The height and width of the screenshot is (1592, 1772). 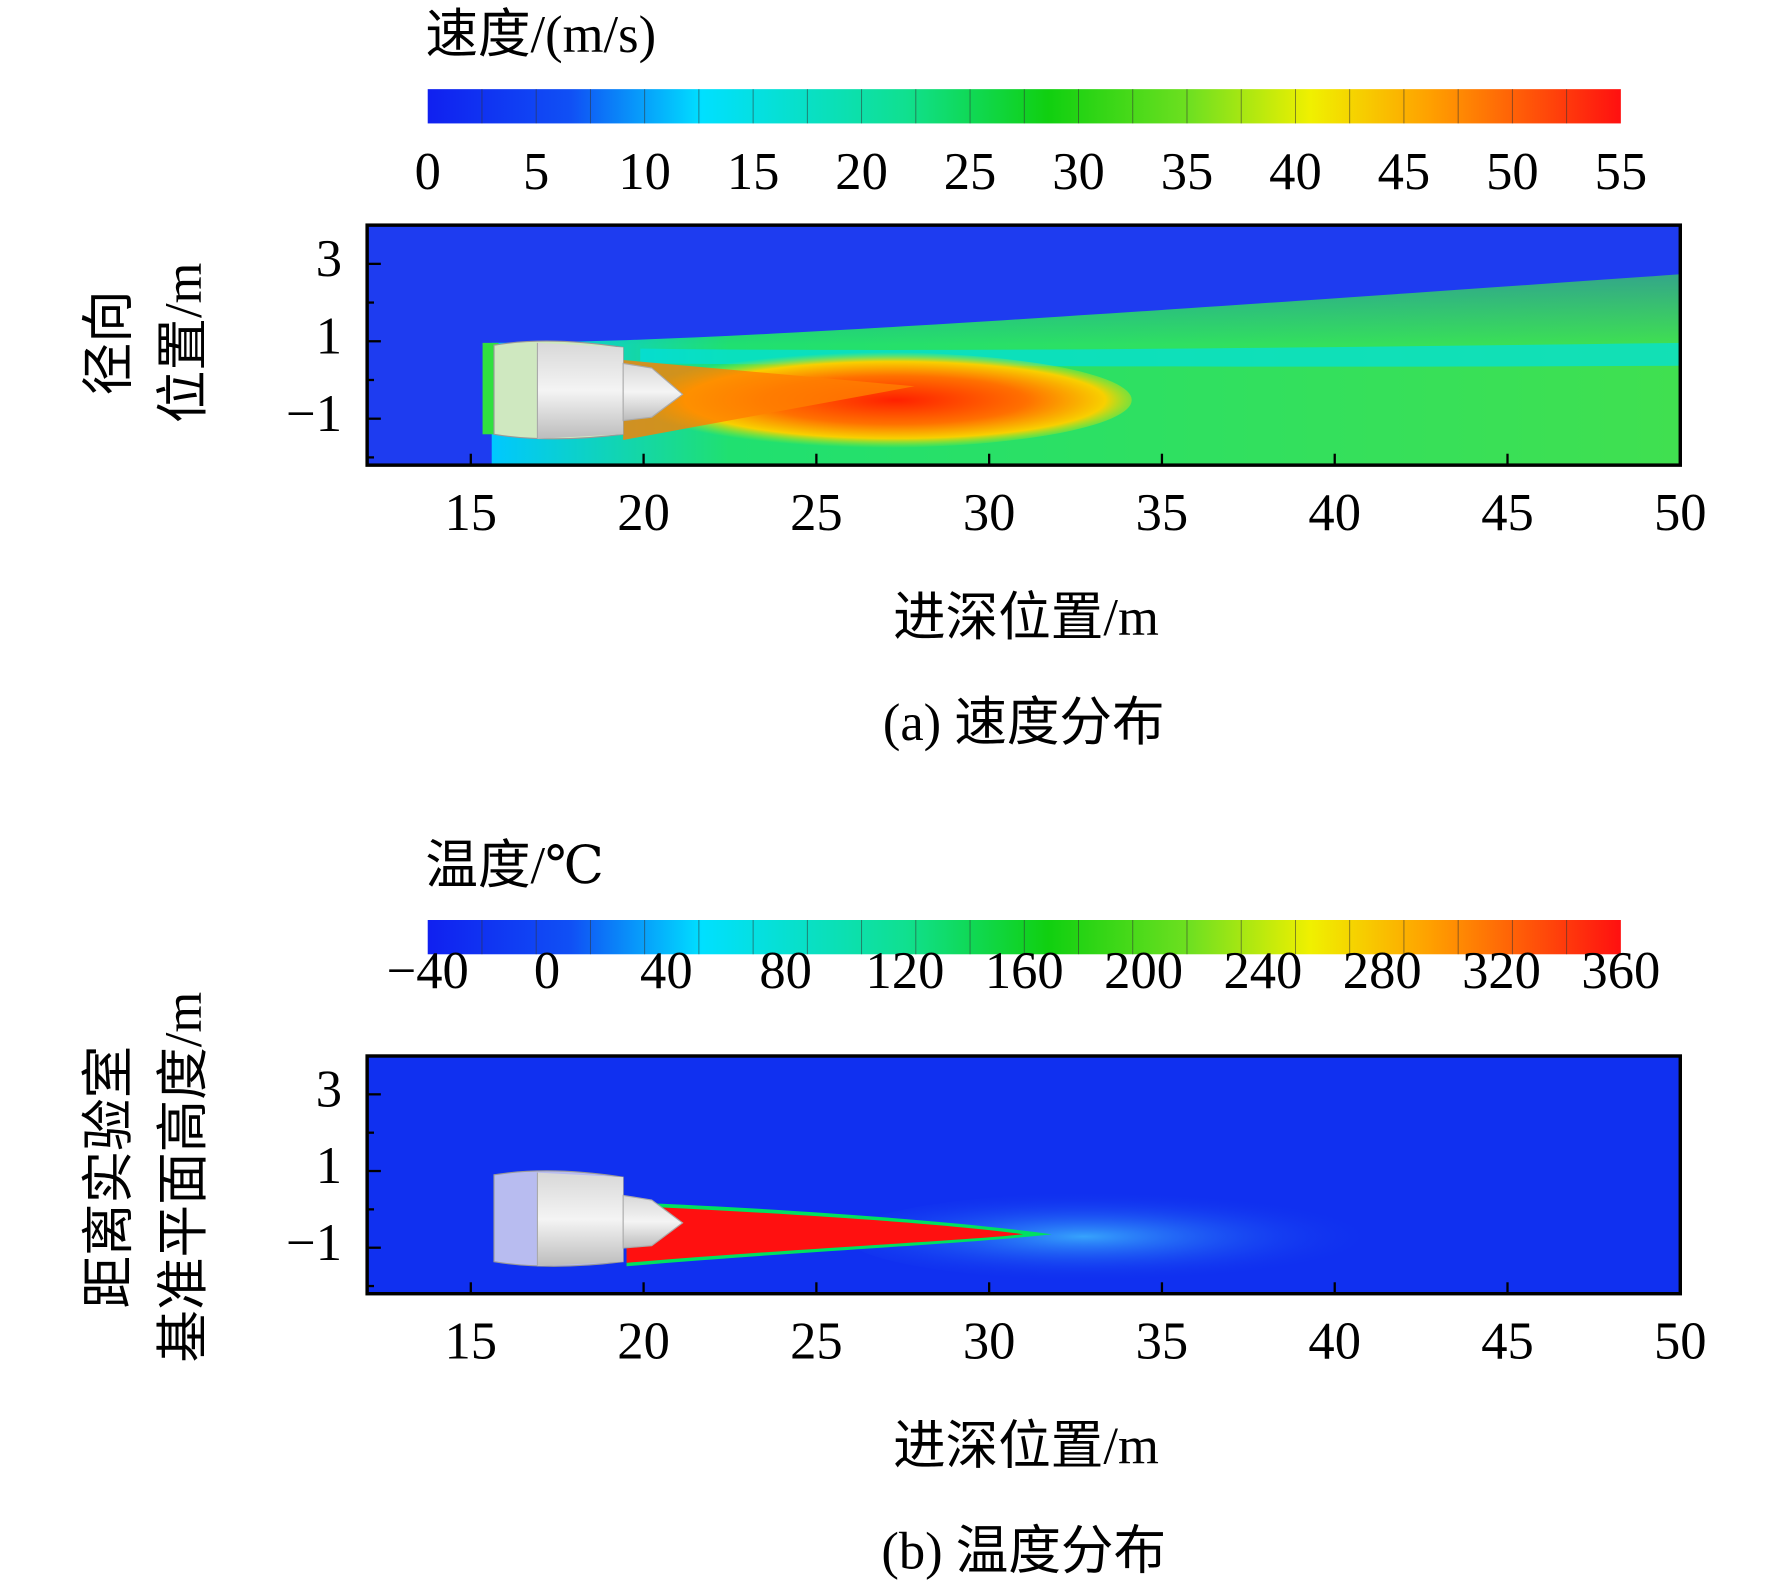 I want to click on colorbar-tick-label: 5, so click(x=536, y=172).